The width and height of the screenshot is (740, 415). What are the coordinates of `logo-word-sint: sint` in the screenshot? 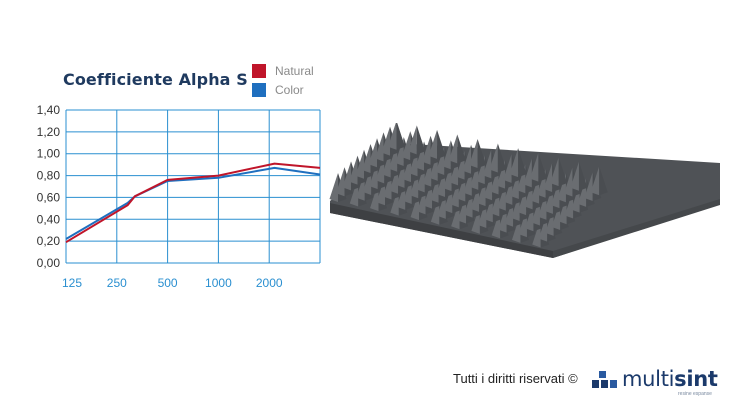 It's located at (696, 379).